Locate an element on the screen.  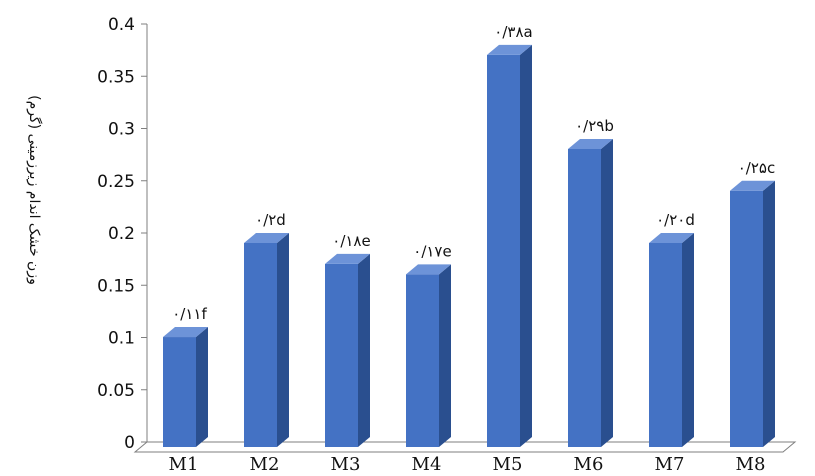
data-label: ۰/۲۵c is located at coordinates (756, 168).